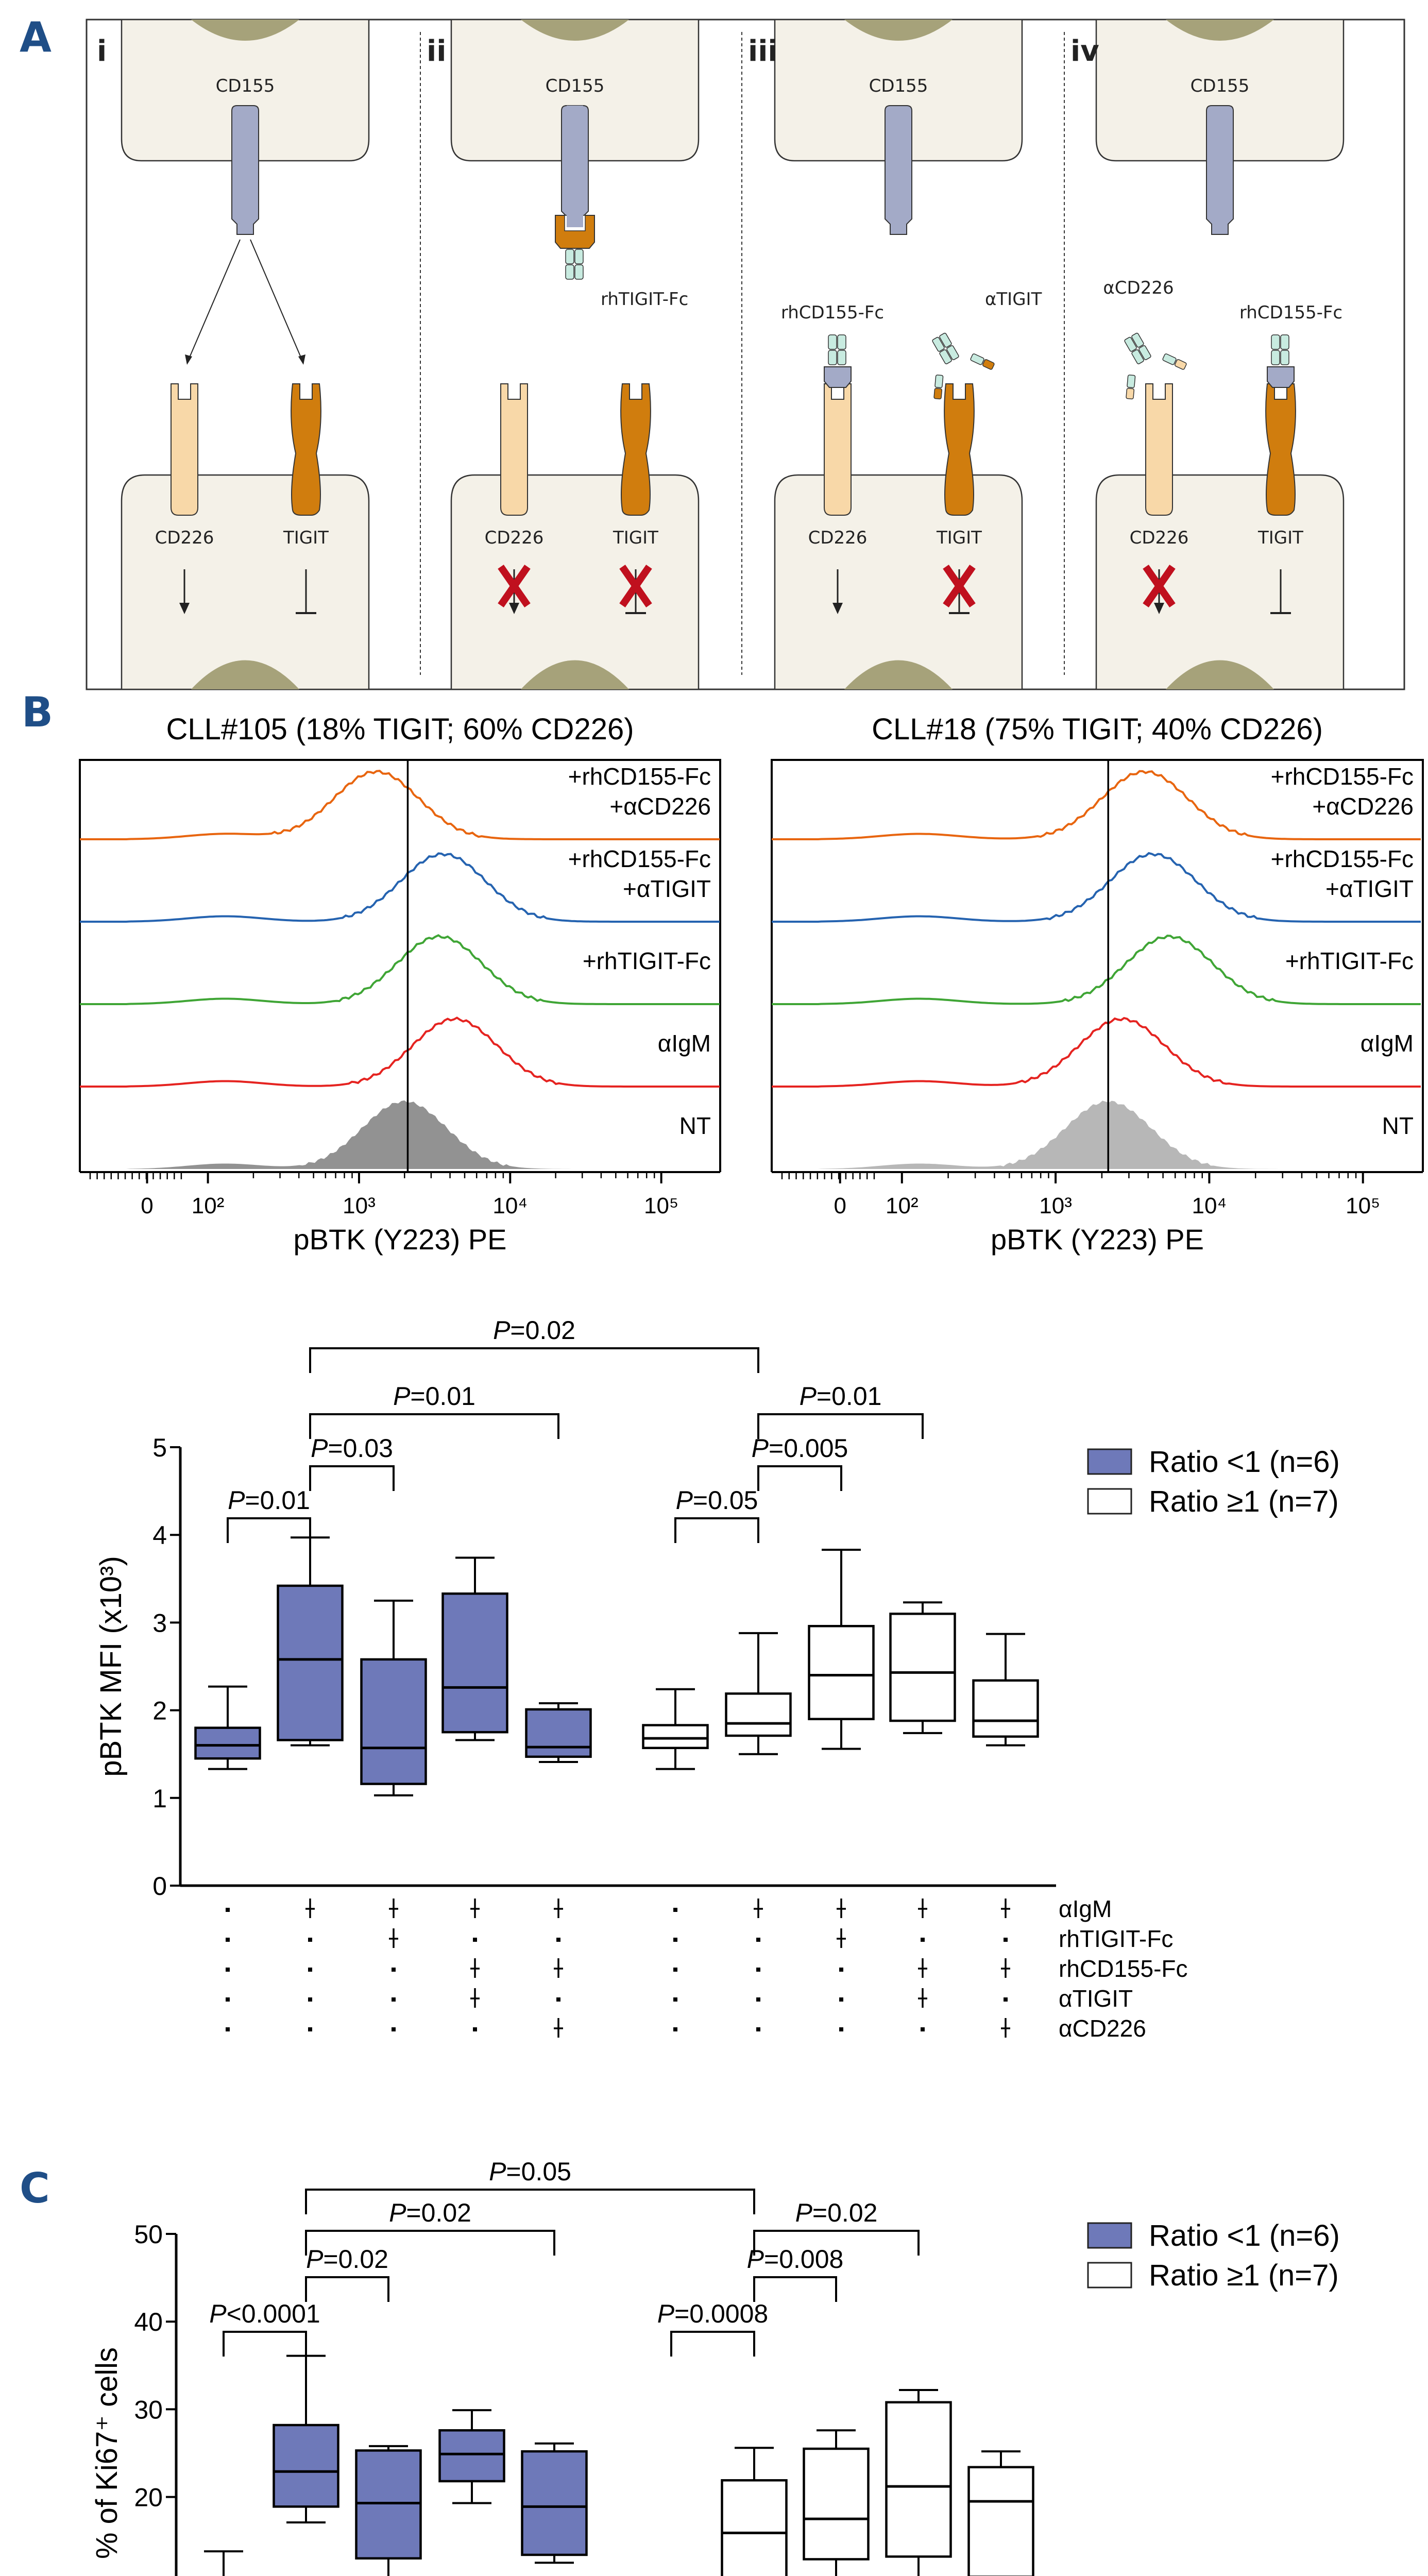  Describe the element at coordinates (107, 2453) in the screenshot. I see `y-axis-label: % of Ki67⁺ cells` at that location.